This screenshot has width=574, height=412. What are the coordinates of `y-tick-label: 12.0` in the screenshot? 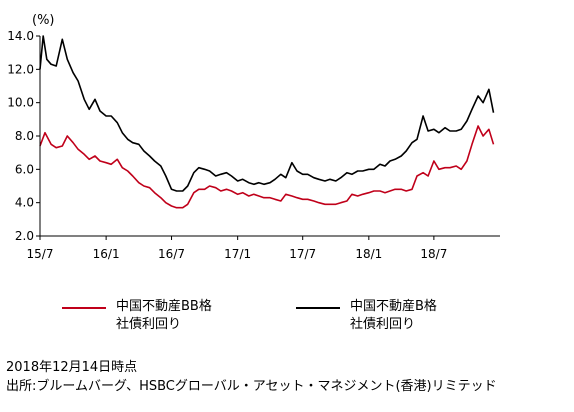 It's located at (20, 69).